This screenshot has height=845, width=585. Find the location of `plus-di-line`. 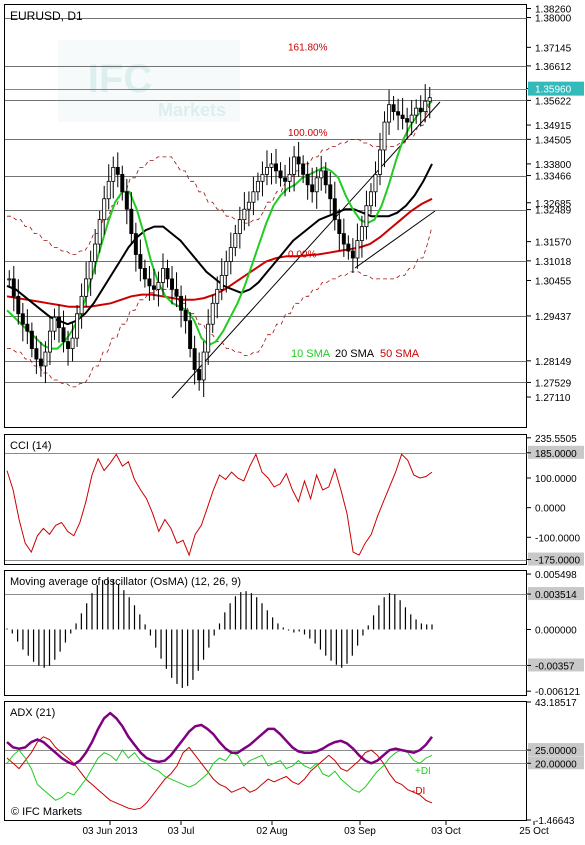

plus-di-line is located at coordinates (219, 775).